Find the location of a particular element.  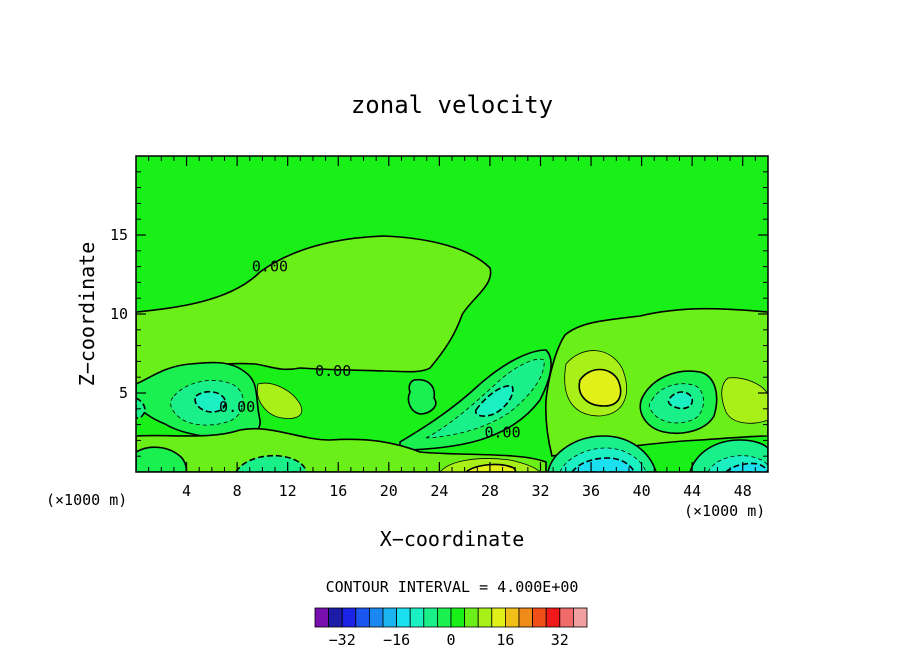

y-tick-label: 10 is located at coordinates (119, 314).